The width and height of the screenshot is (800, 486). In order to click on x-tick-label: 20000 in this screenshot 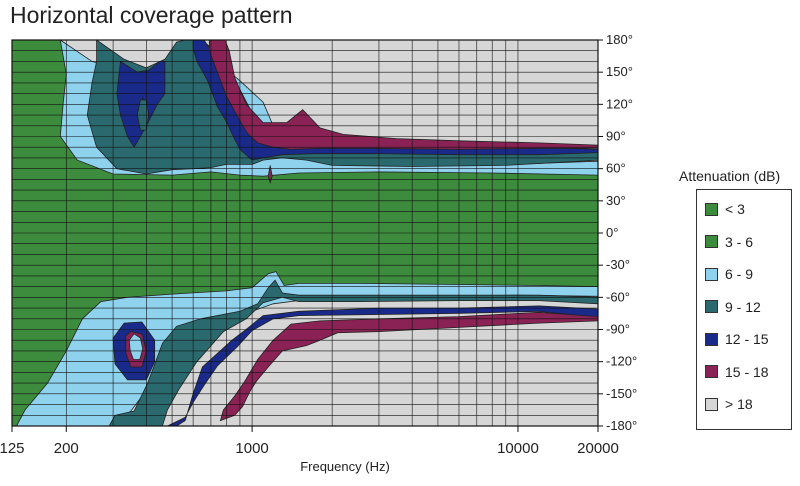, I will do `click(598, 448)`.